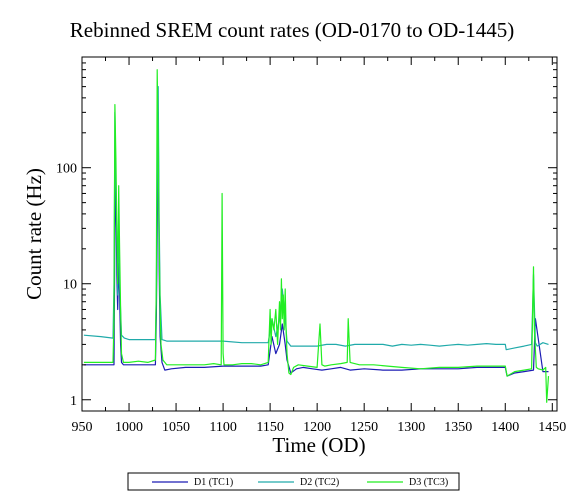 The width and height of the screenshot is (584, 503). Describe the element at coordinates (70, 285) in the screenshot. I see `y-tick-label-1: 10` at that location.